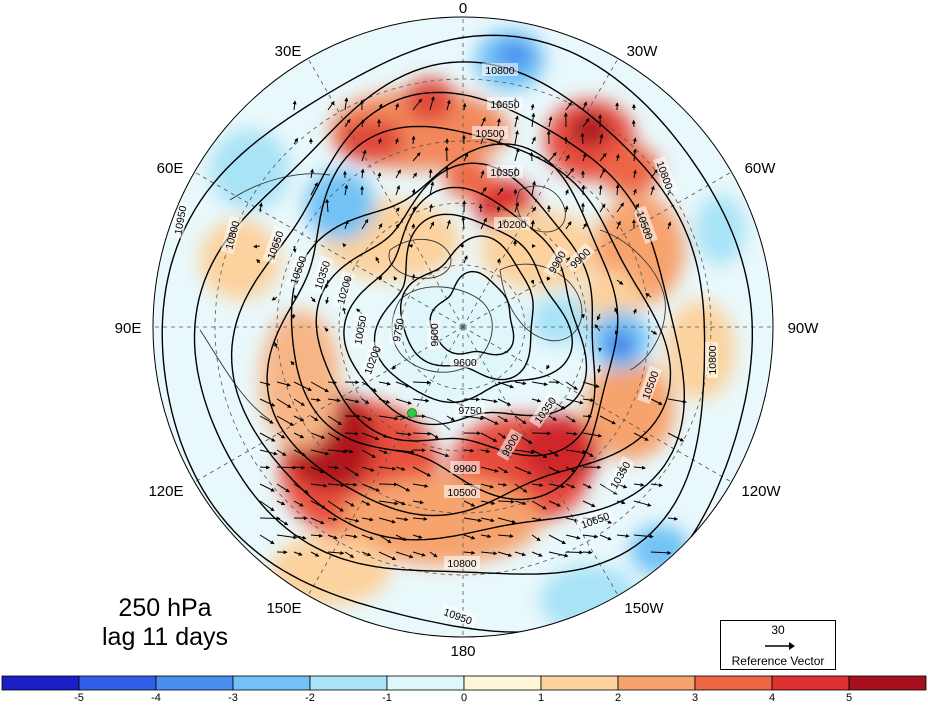 Image resolution: width=928 pixels, height=707 pixels. I want to click on lon-label-60w: 60W, so click(761, 168).